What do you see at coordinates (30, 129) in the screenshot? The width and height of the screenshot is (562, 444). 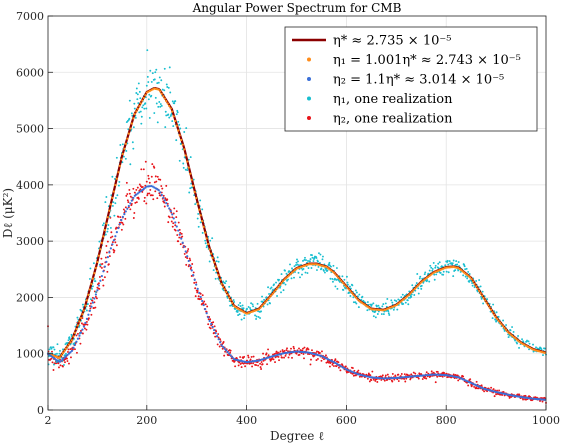 I see `y-tick-label: 5000` at bounding box center [30, 129].